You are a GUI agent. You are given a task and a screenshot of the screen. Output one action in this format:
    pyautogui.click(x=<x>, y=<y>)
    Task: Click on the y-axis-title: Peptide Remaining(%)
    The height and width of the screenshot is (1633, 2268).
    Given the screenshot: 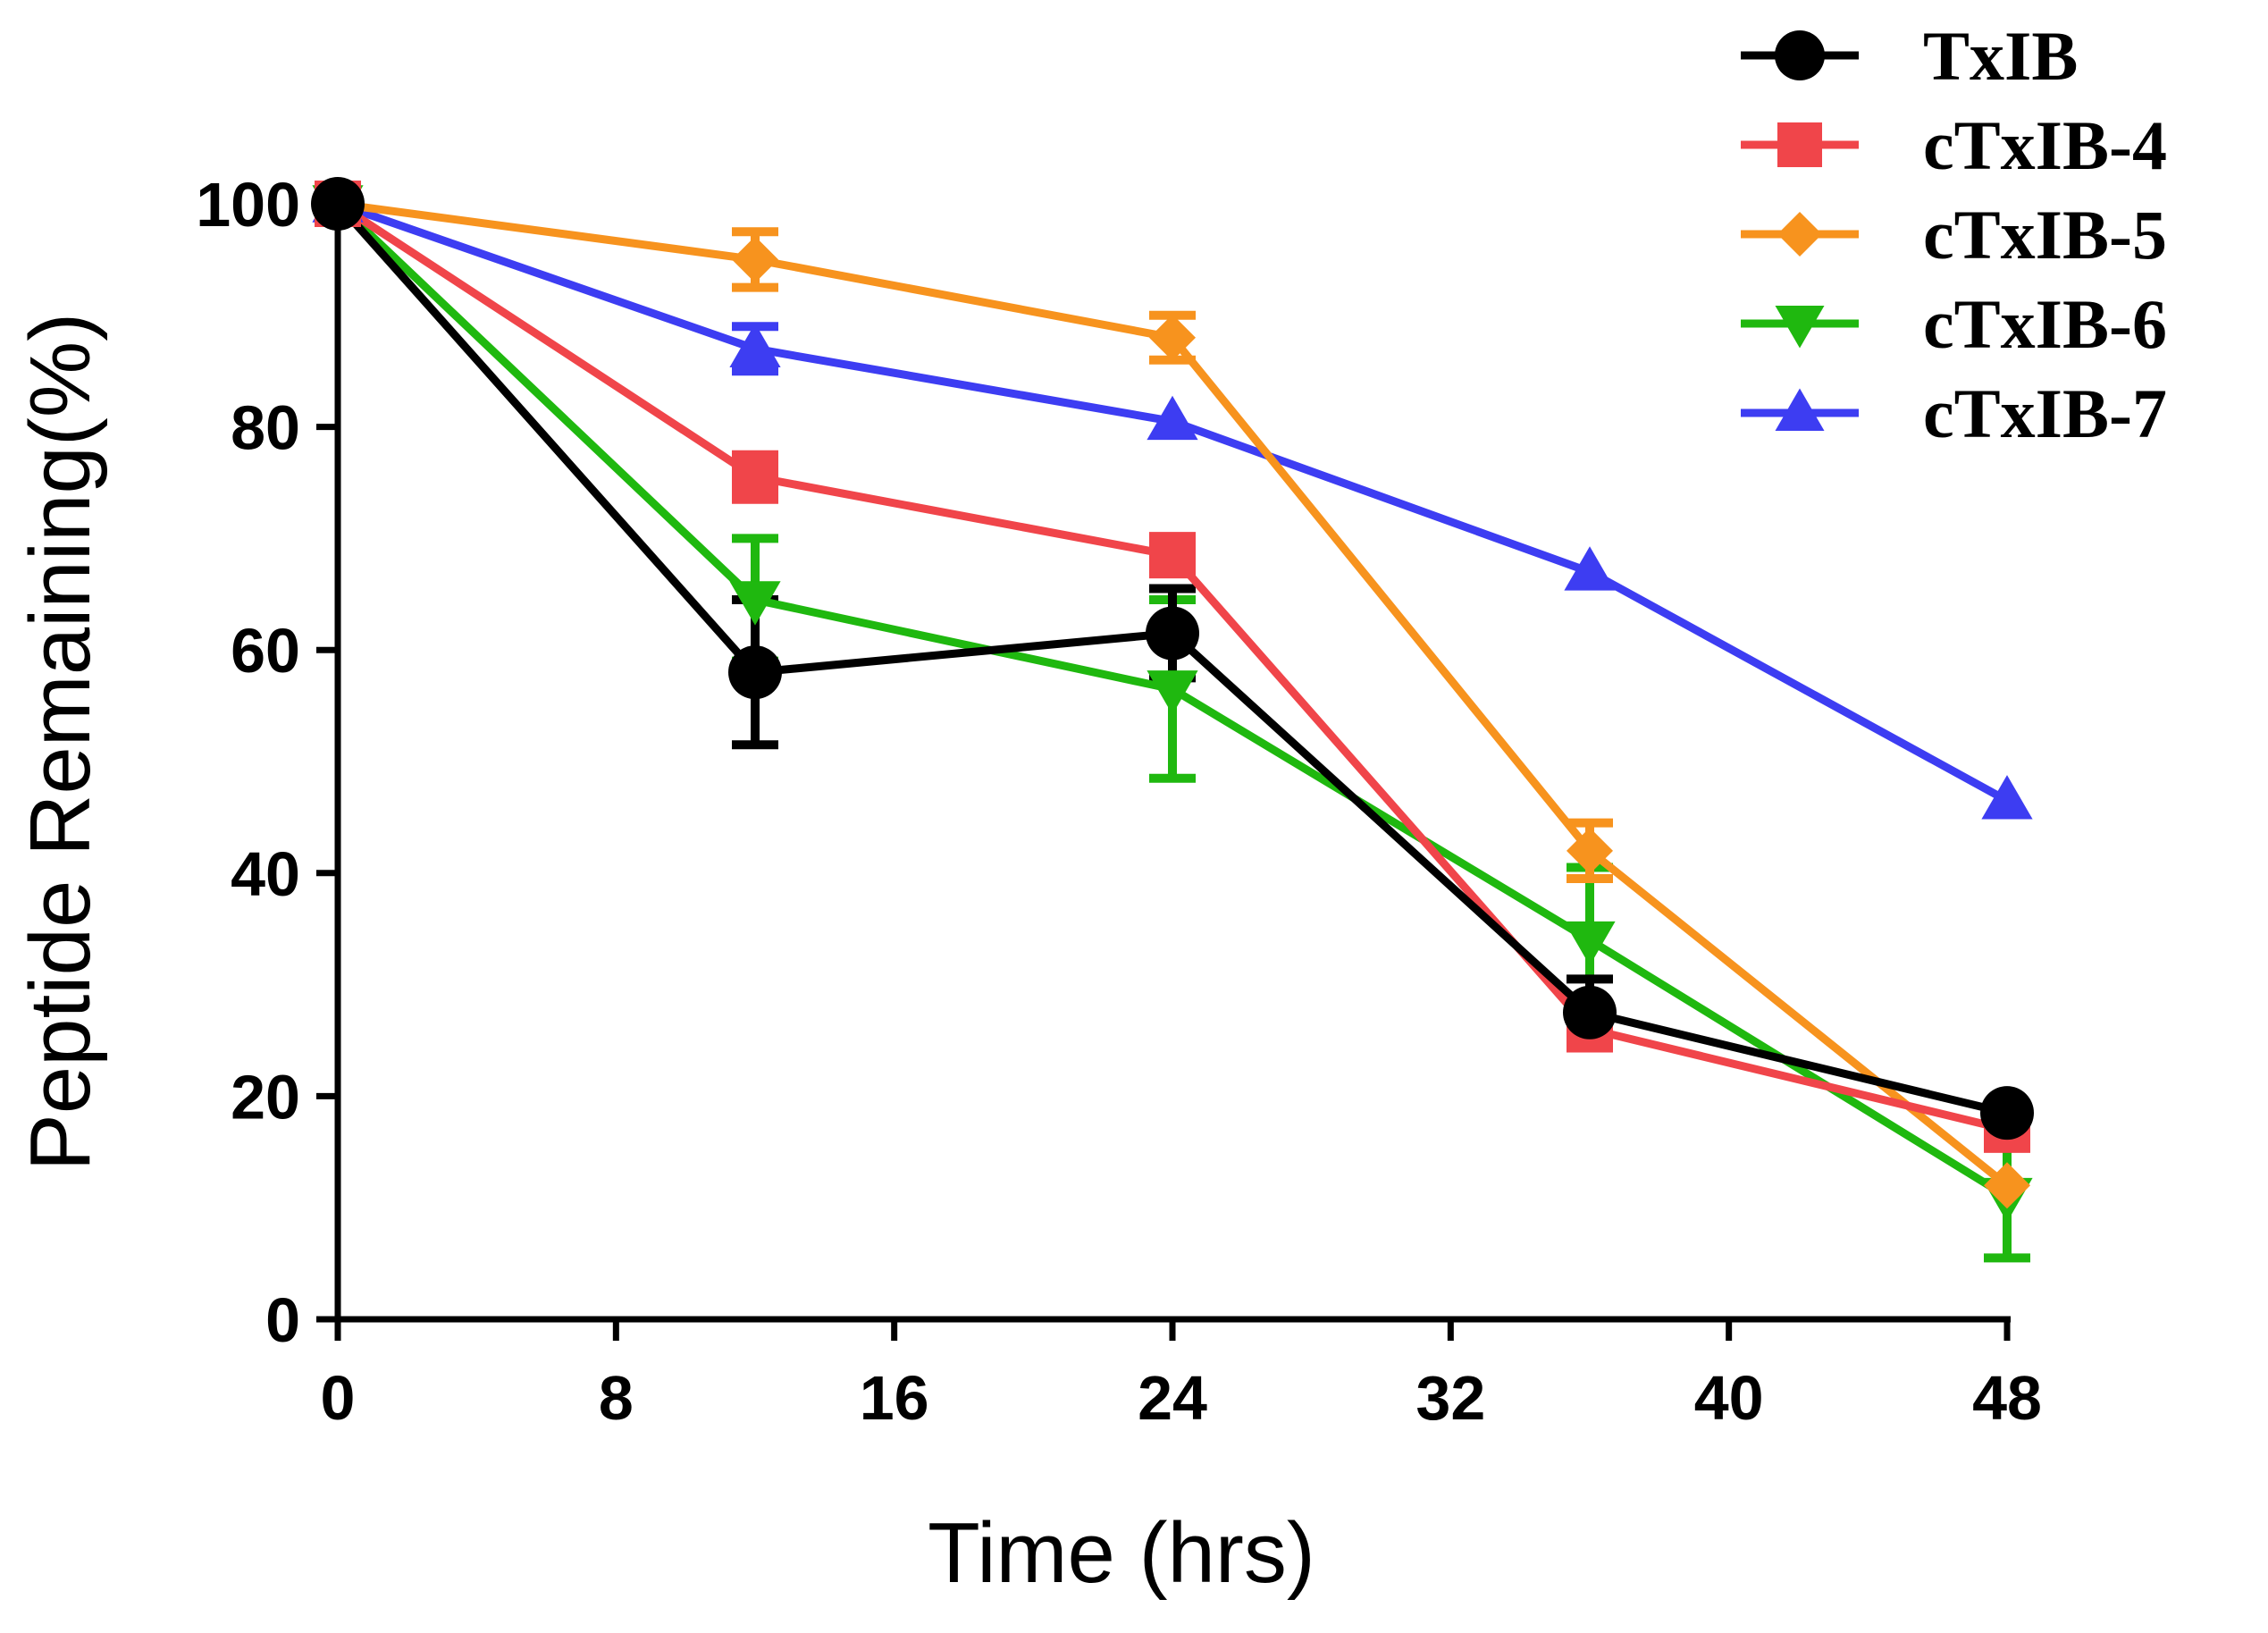 What is the action you would take?
    pyautogui.click(x=60, y=742)
    